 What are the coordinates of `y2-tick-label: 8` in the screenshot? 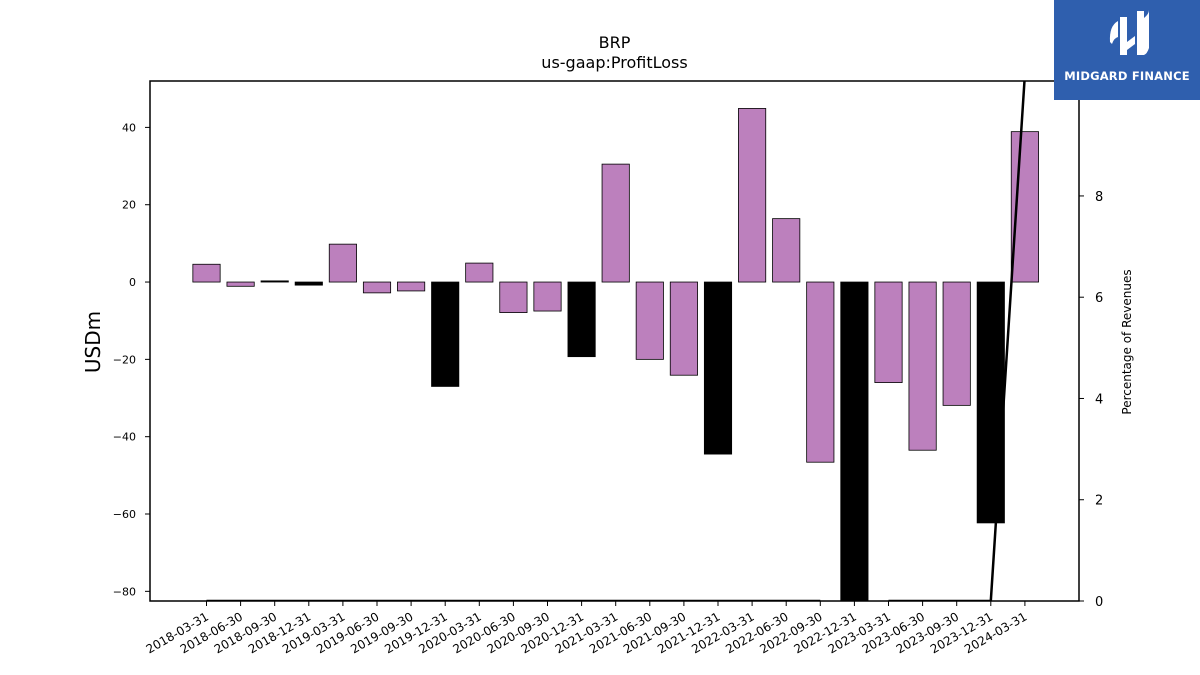 It's located at (1099, 197).